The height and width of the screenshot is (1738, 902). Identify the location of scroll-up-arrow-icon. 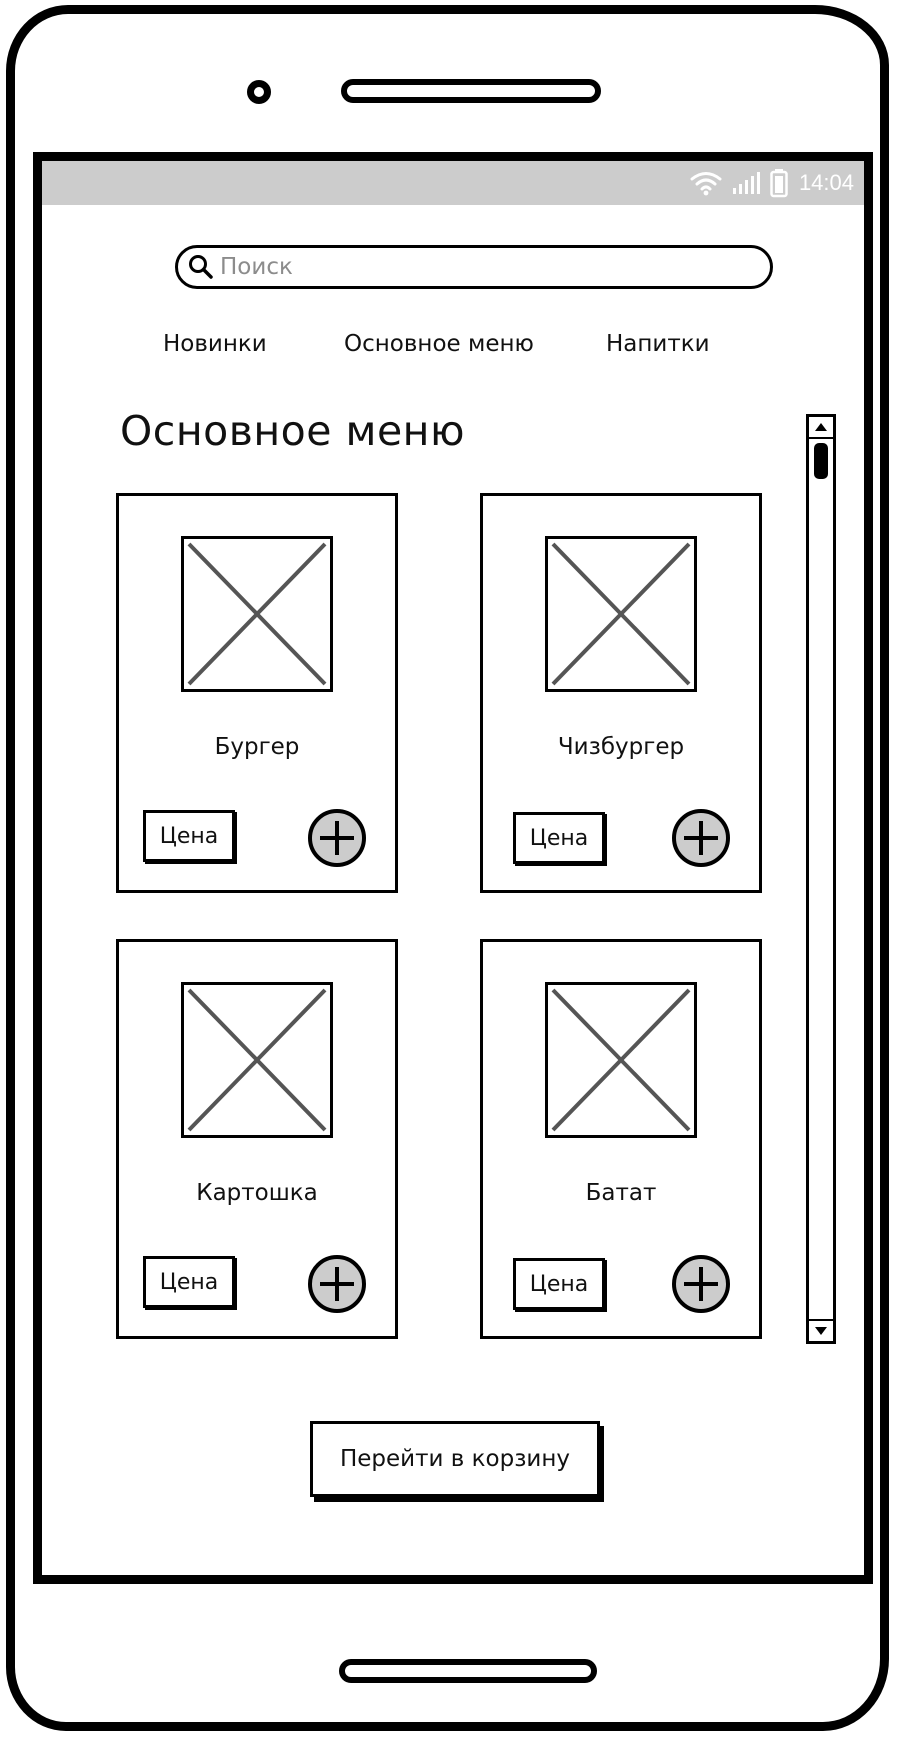
(821, 428).